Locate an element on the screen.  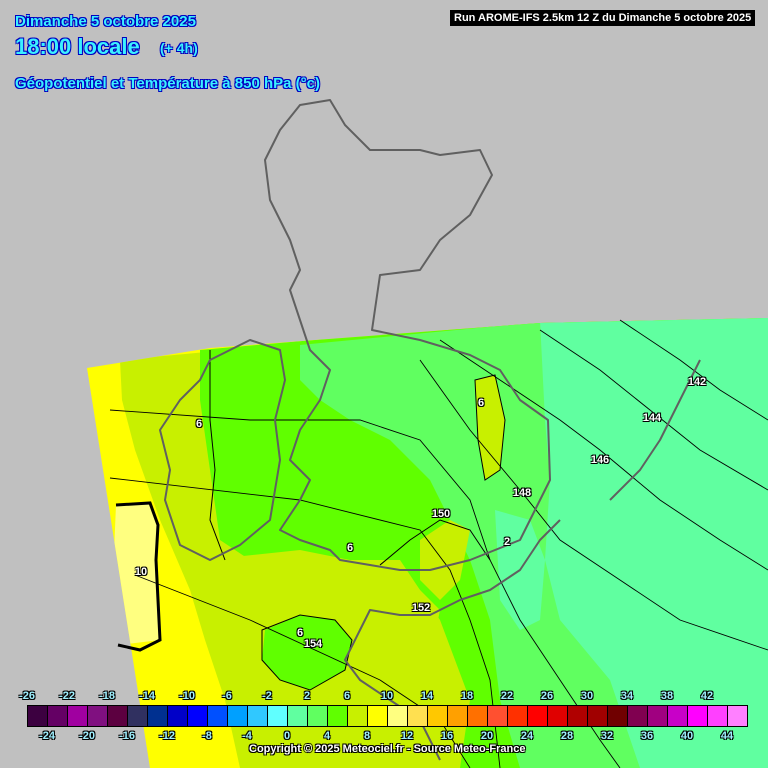
legend-tick-label: -26 is located at coordinates (27, 696).